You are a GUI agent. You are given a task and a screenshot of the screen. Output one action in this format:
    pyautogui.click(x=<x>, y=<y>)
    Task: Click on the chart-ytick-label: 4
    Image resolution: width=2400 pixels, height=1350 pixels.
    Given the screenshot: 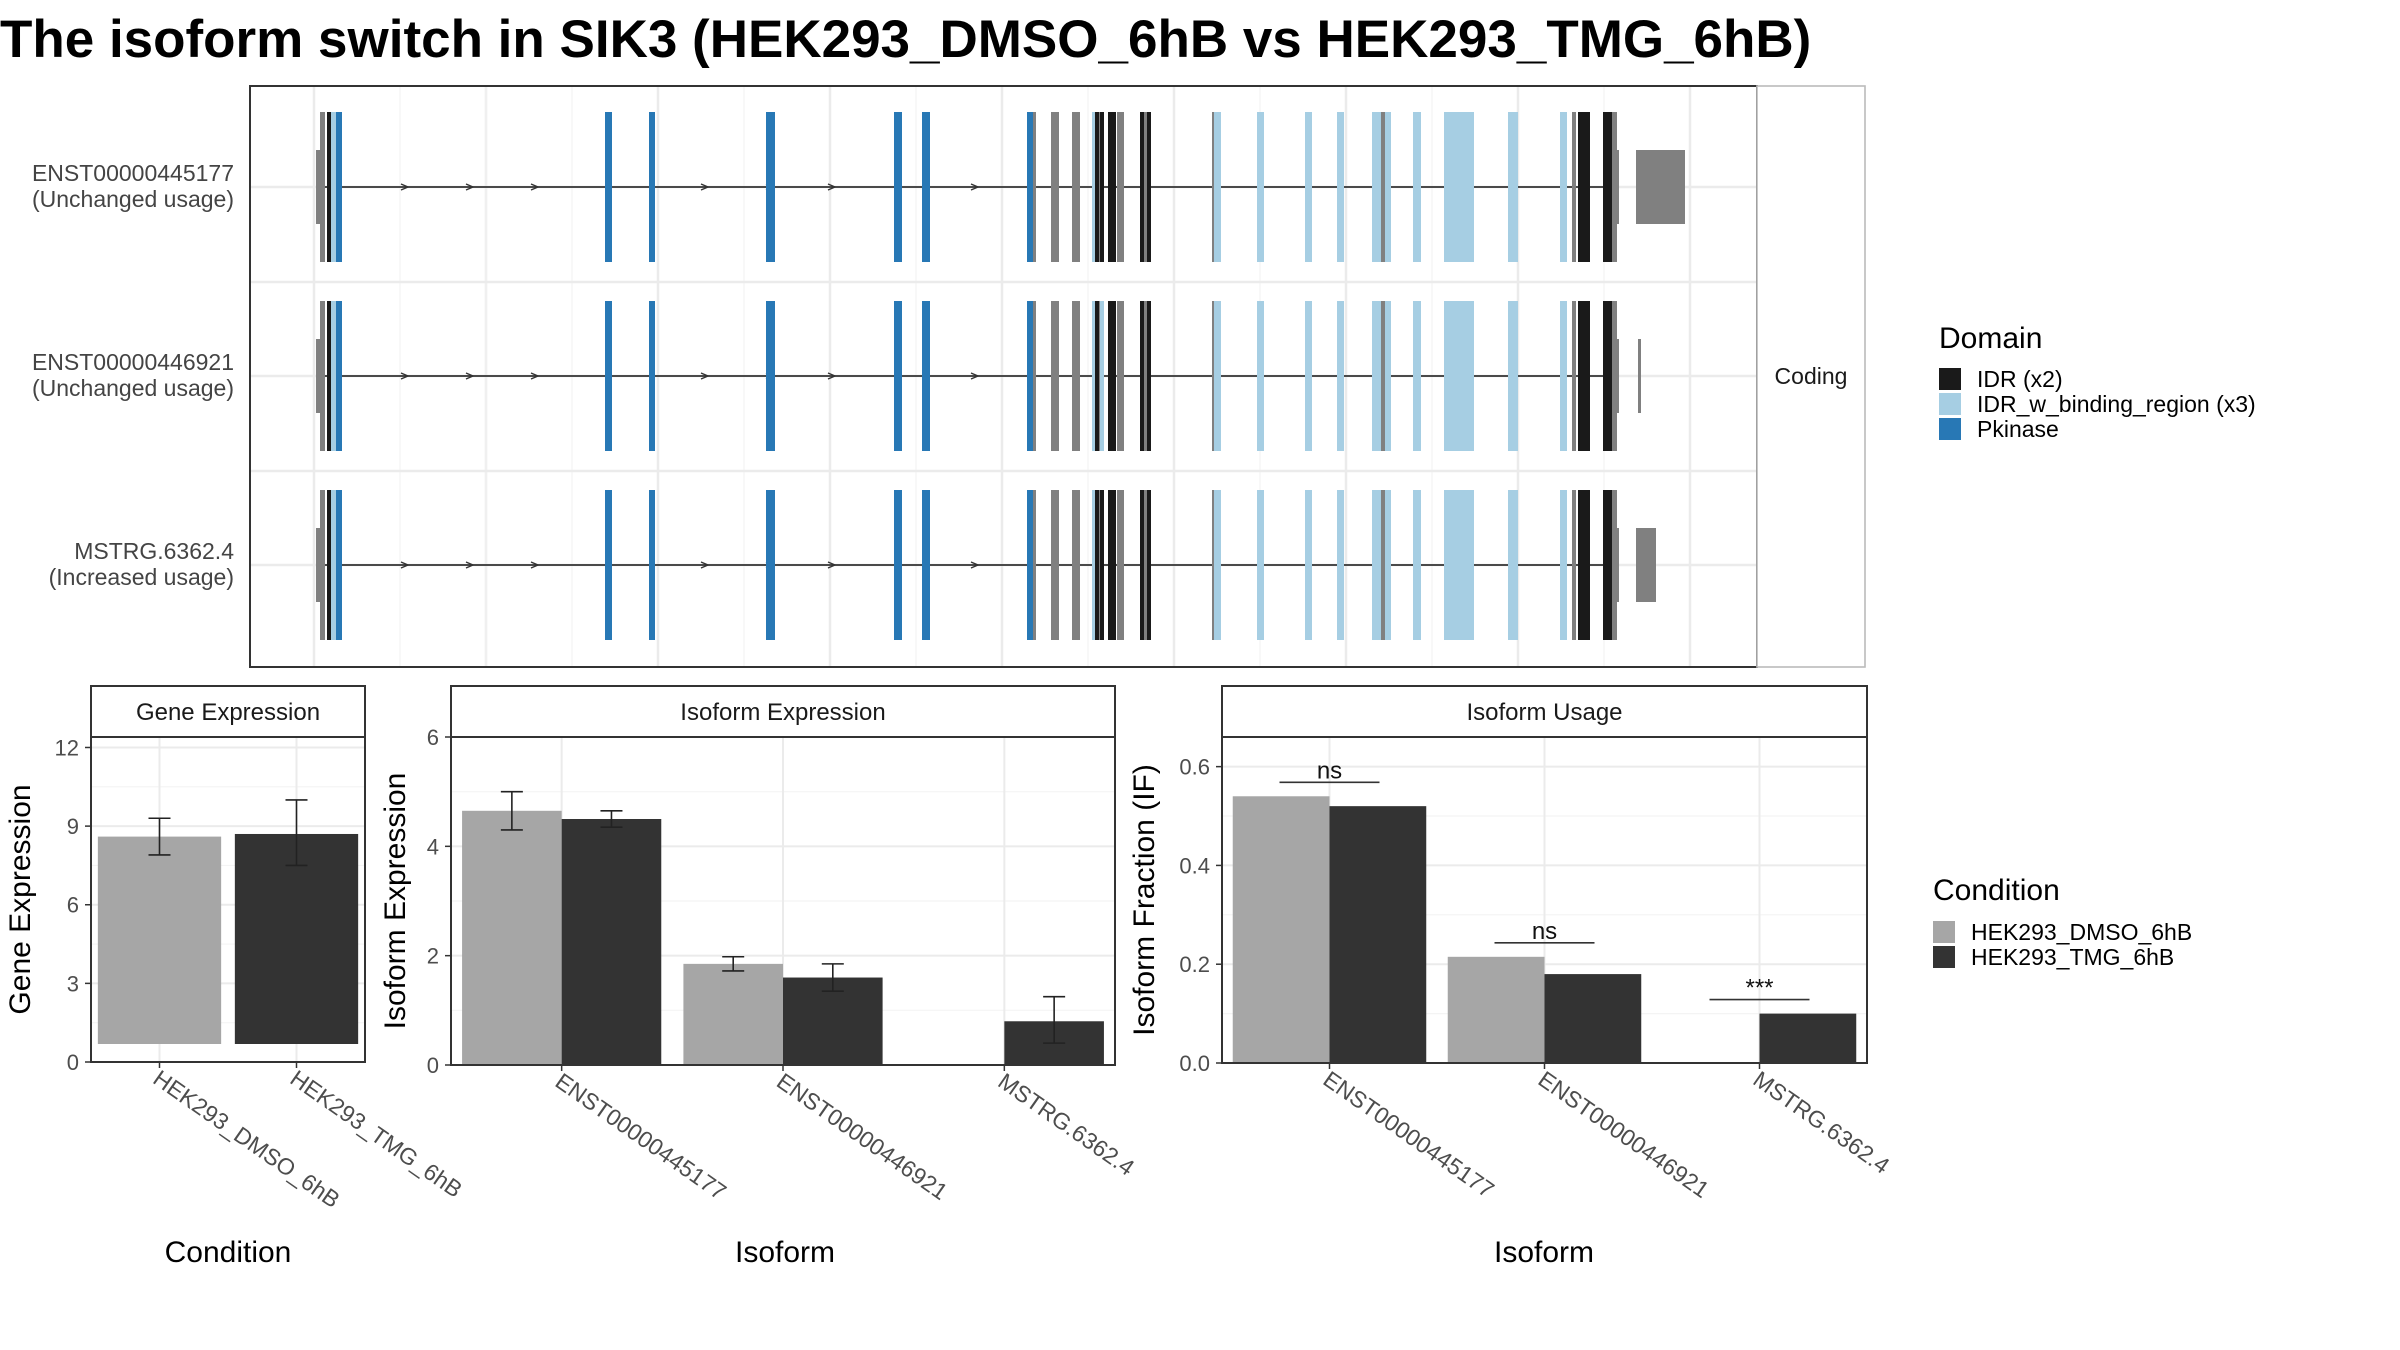 What is the action you would take?
    pyautogui.click(x=433, y=846)
    